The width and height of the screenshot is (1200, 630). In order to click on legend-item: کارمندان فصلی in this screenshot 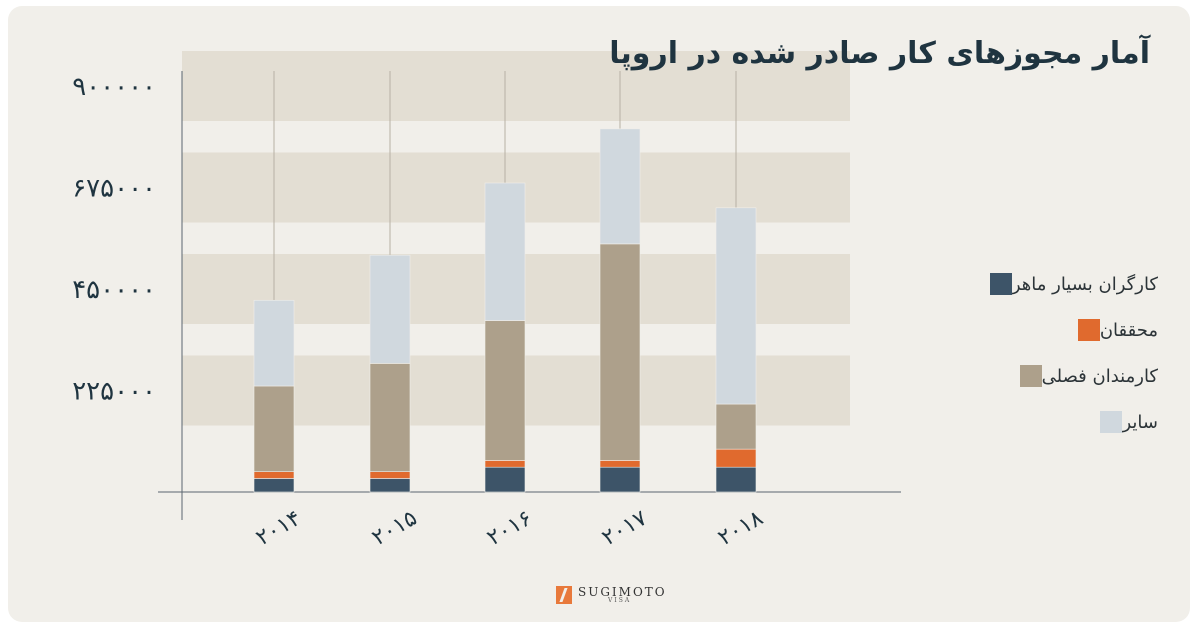, I will do `click(1033, 376)`.